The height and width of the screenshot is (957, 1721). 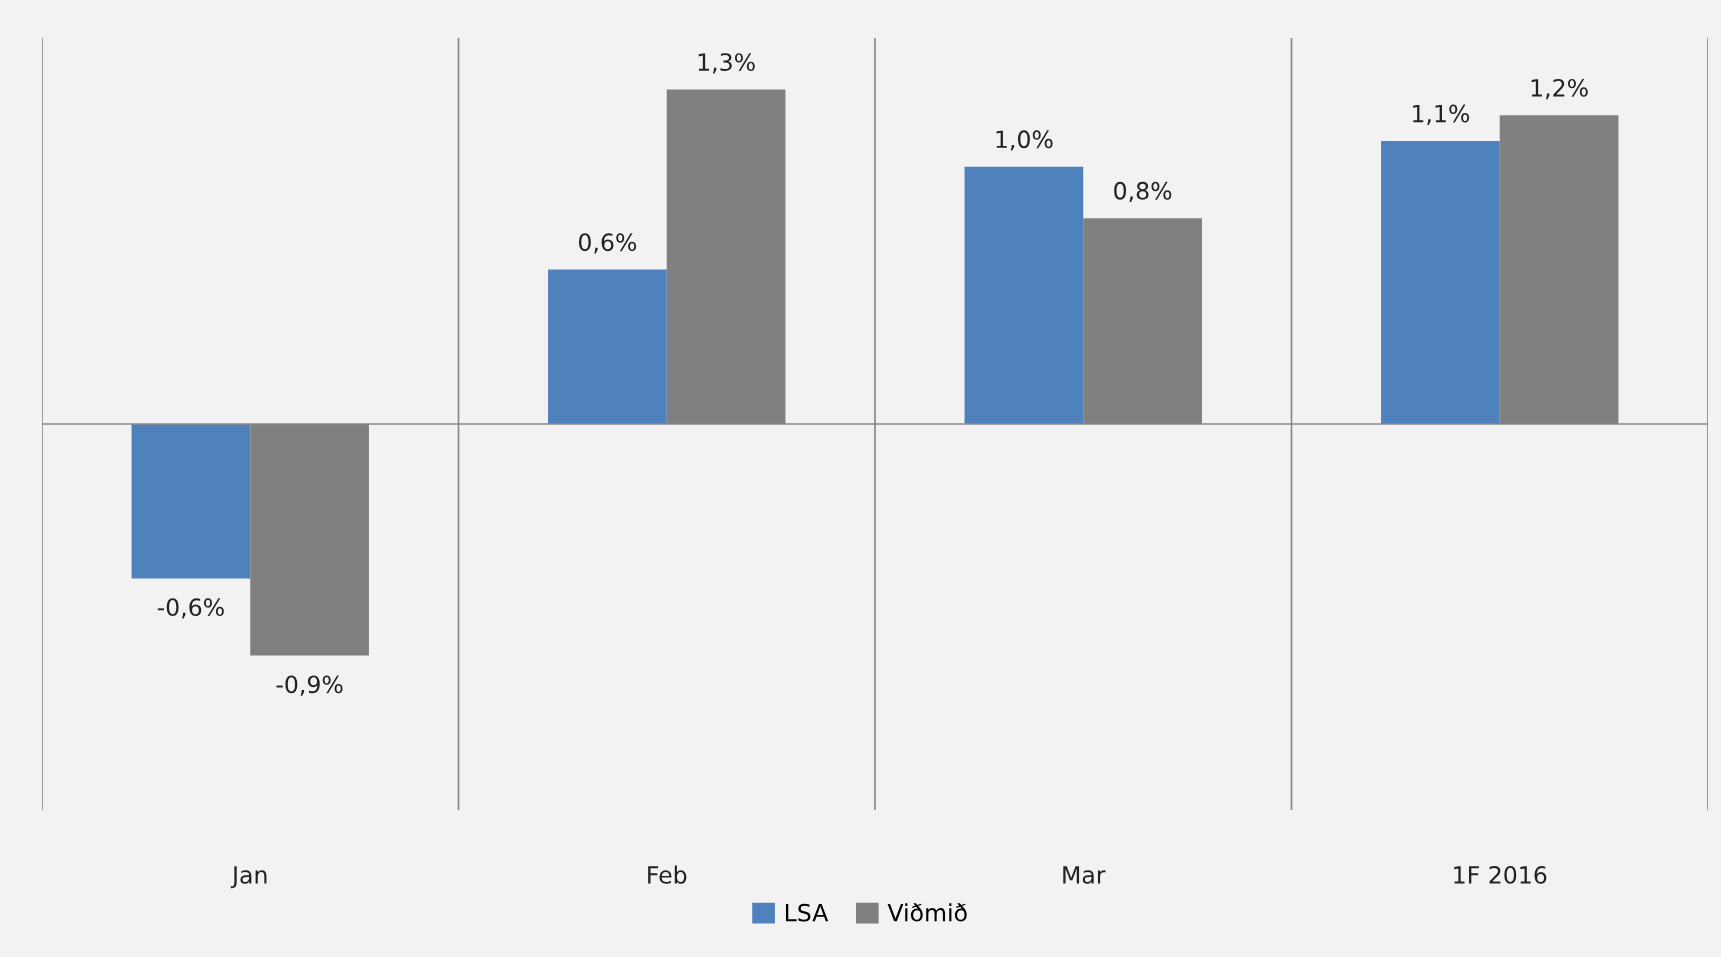 I want to click on legend-label: Viðmið, so click(x=927, y=912).